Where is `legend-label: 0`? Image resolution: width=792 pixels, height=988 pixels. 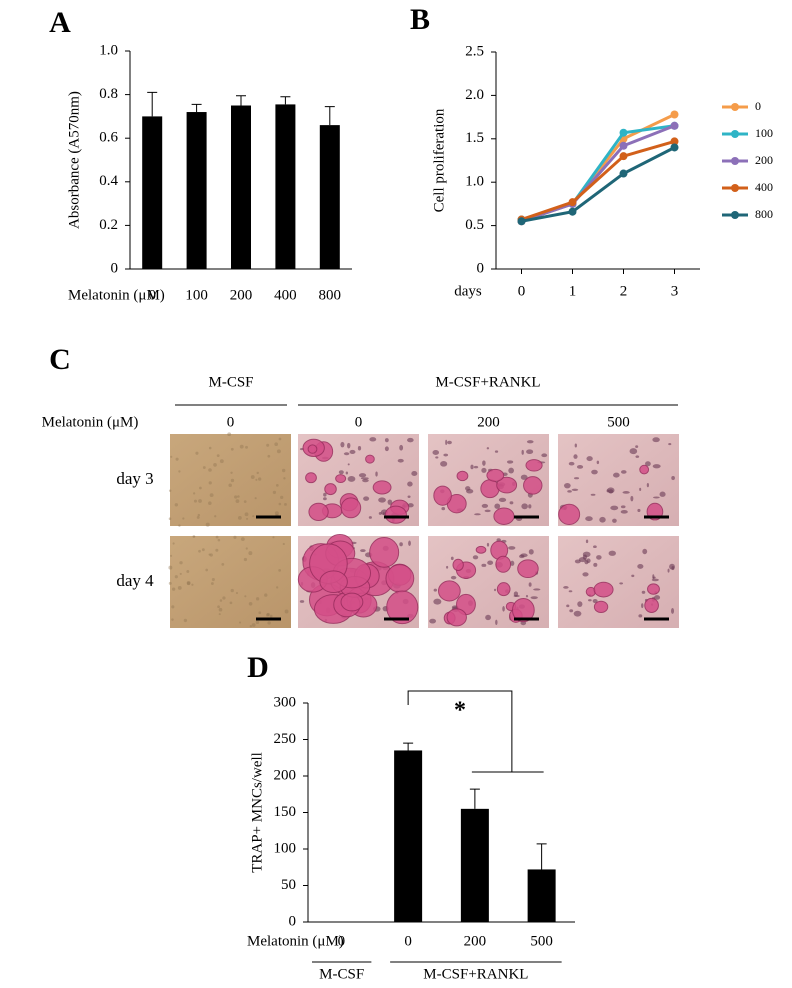
legend-label: 0 is located at coordinates (758, 106).